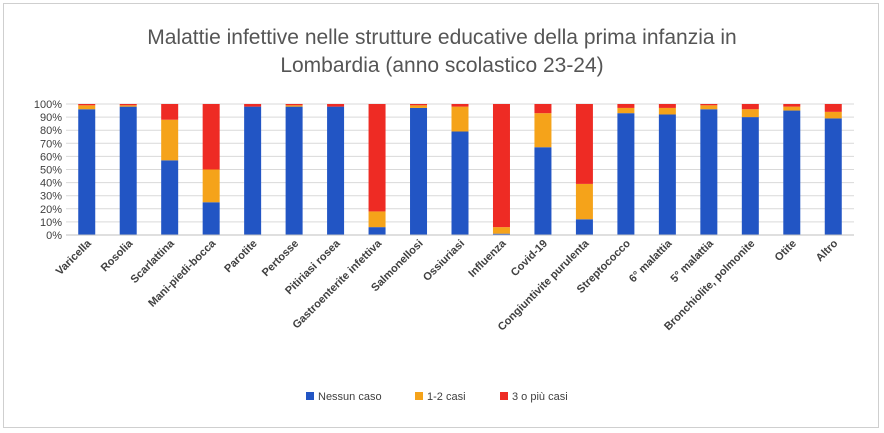 The image size is (884, 433). What do you see at coordinates (51, 144) in the screenshot?
I see `y-tick-label: 70%` at bounding box center [51, 144].